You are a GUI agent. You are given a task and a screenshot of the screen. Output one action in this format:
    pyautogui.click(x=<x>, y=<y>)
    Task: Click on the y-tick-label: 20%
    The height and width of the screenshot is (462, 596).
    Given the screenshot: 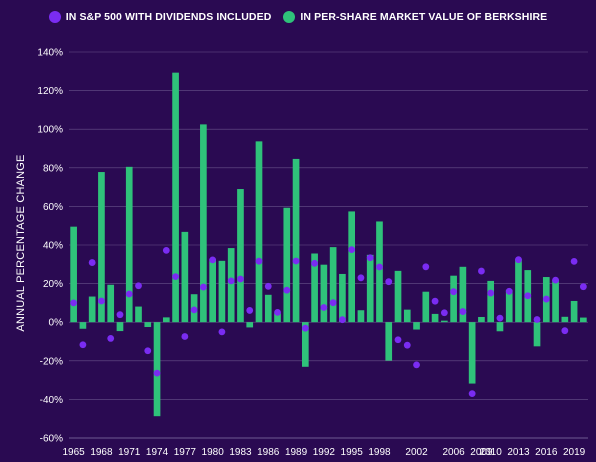 What is the action you would take?
    pyautogui.click(x=53, y=284)
    